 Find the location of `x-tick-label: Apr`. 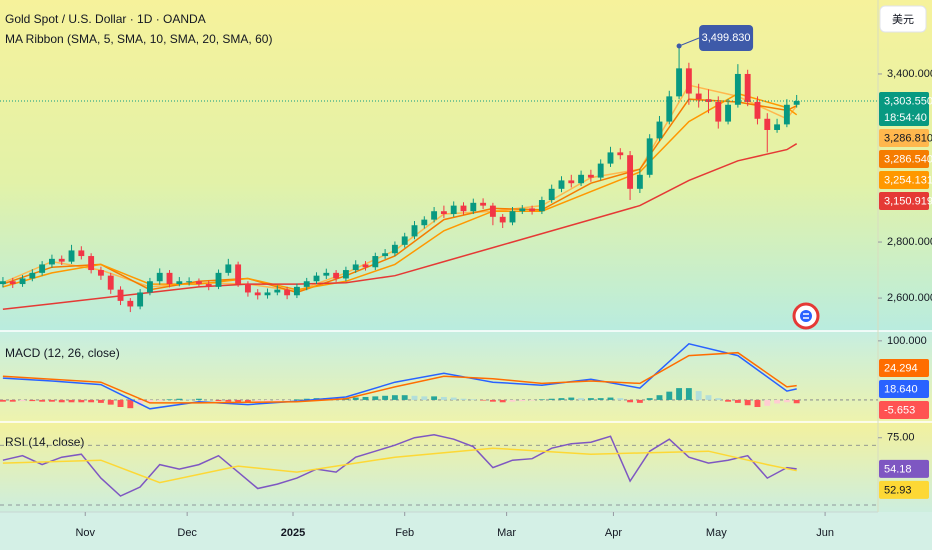

x-tick-label: Apr is located at coordinates (613, 533).